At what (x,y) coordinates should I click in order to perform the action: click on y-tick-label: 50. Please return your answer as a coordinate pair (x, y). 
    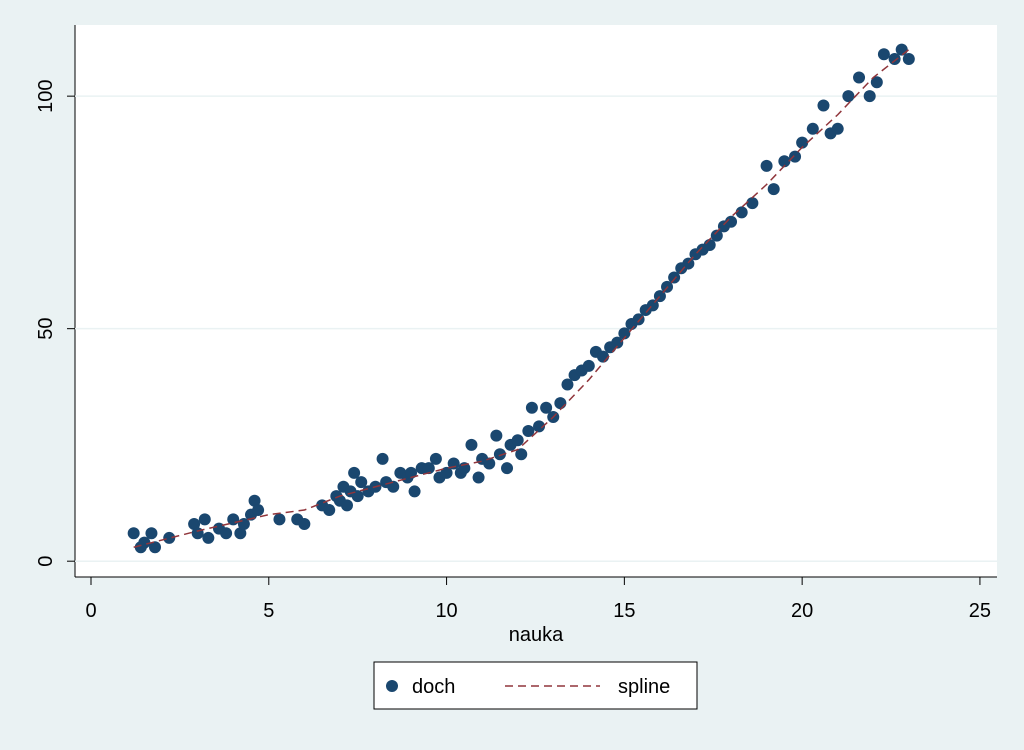
    Looking at the image, I should click on (46, 329).